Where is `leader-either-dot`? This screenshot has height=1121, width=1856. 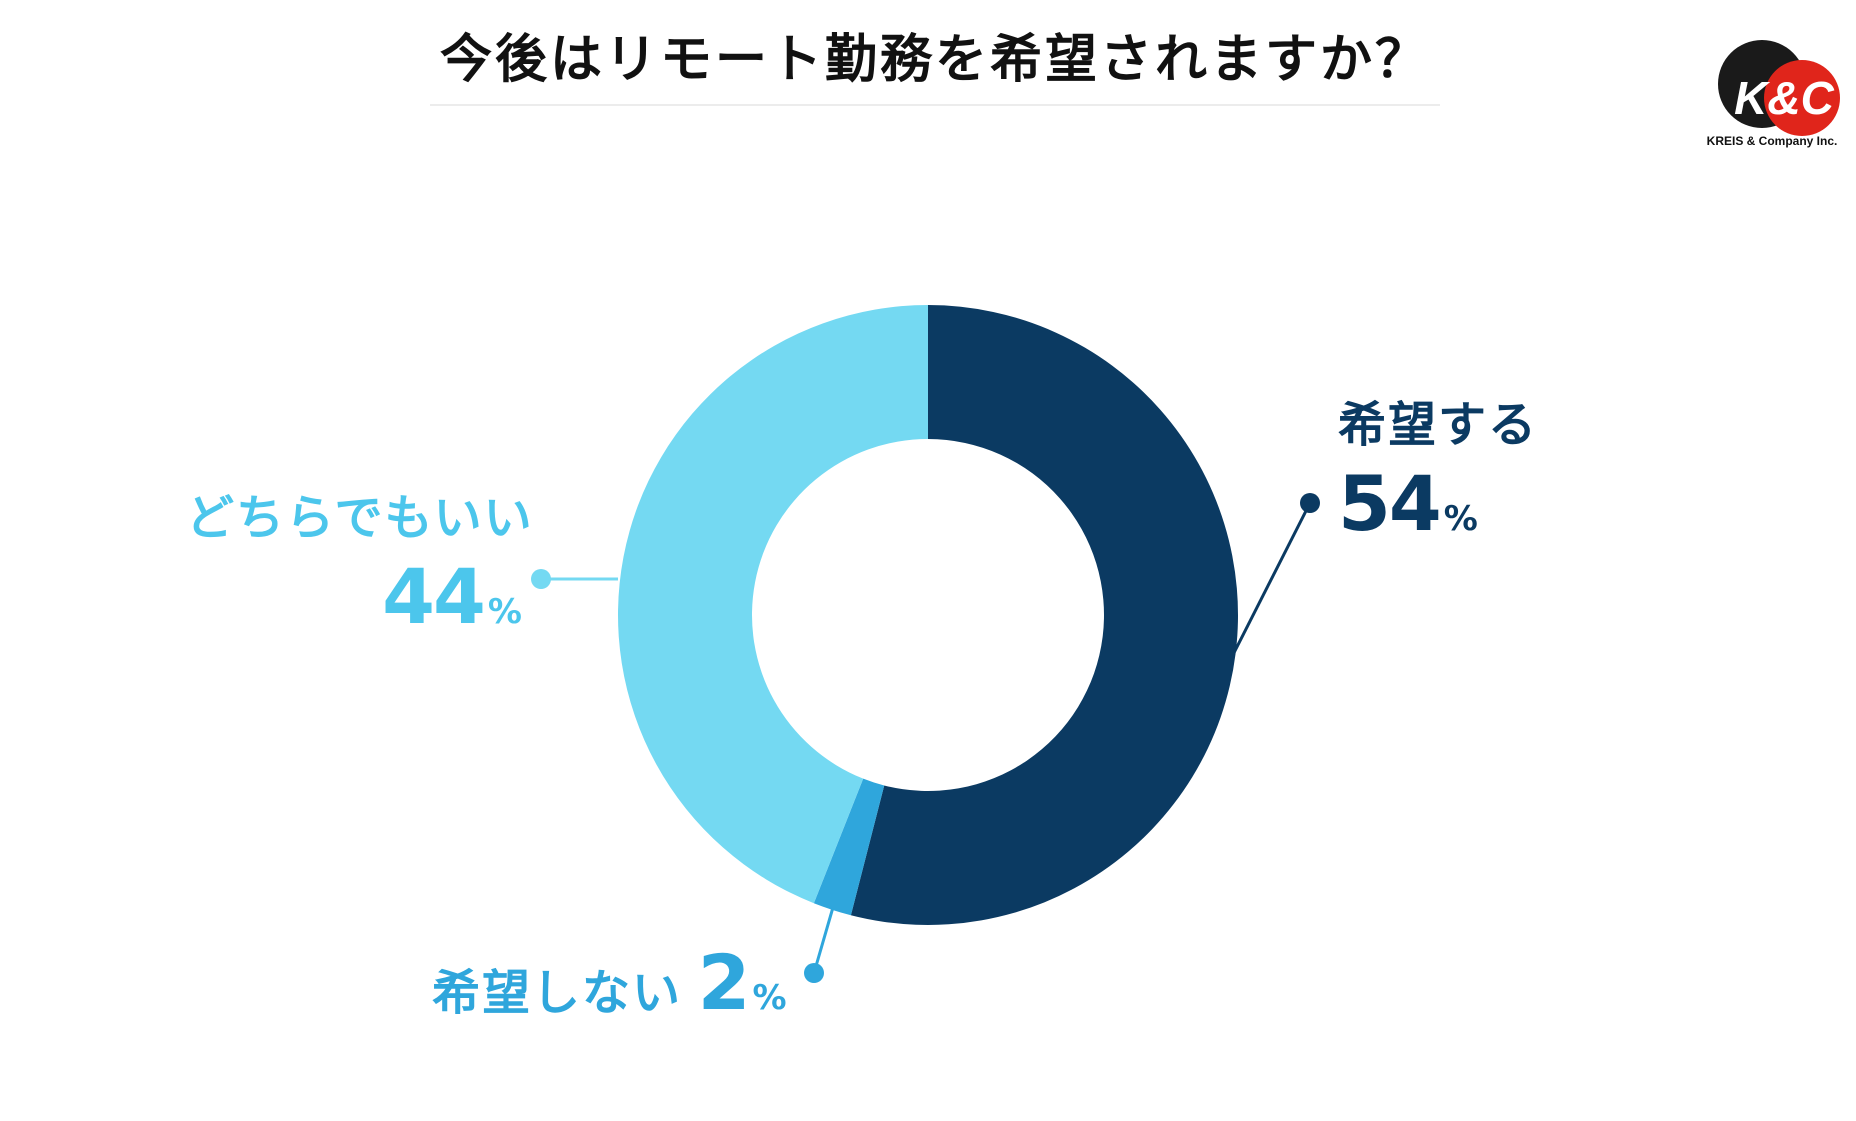 leader-either-dot is located at coordinates (541, 579).